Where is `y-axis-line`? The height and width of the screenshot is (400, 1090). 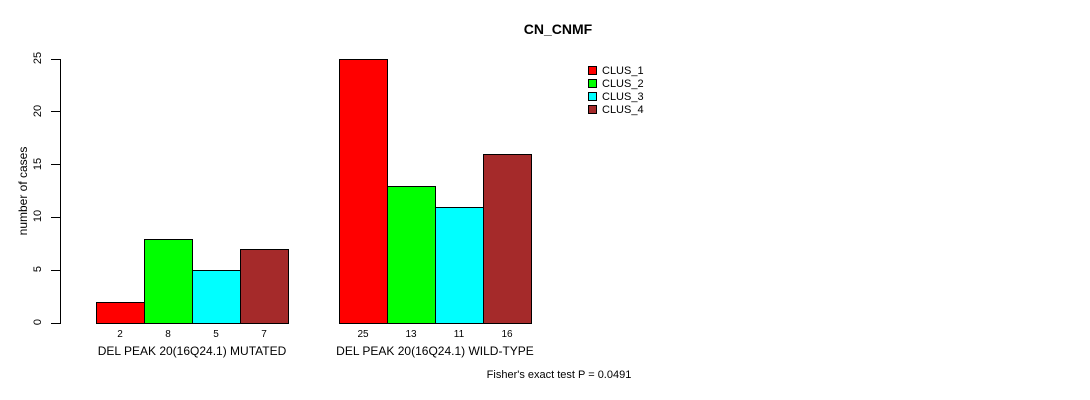
y-axis-line is located at coordinates (60, 191).